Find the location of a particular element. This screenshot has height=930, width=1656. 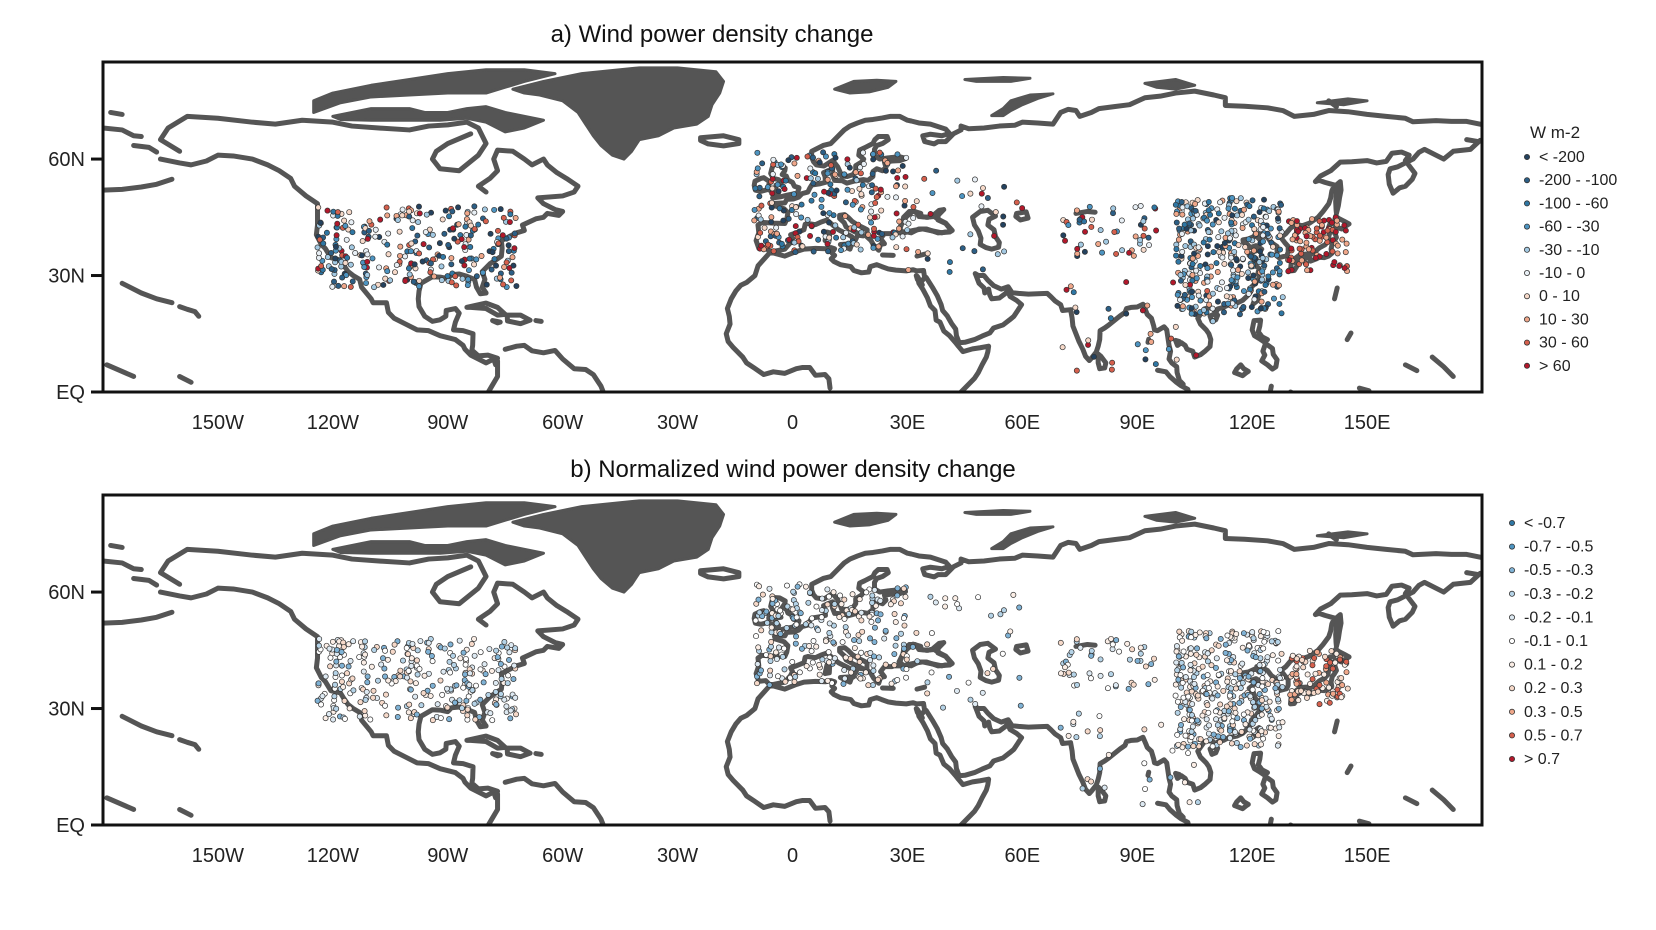

lat-tick-label: 30N is located at coordinates (66, 277).